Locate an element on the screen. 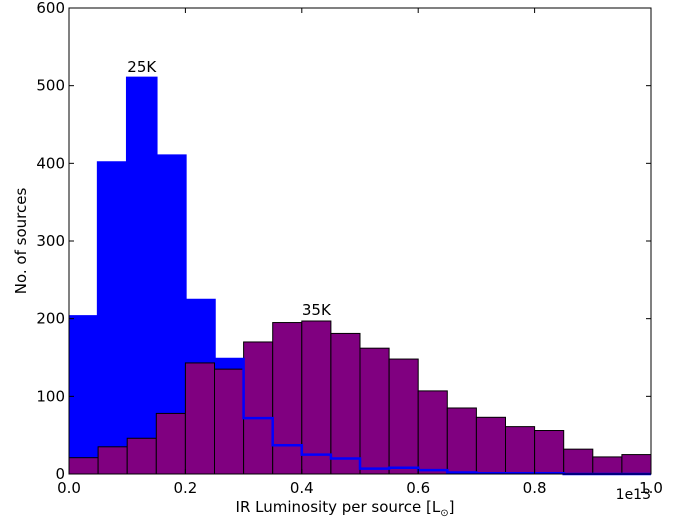 Image resolution: width=694 pixels, height=518 pixels. y-tick-label-3: 300 is located at coordinates (50, 241).